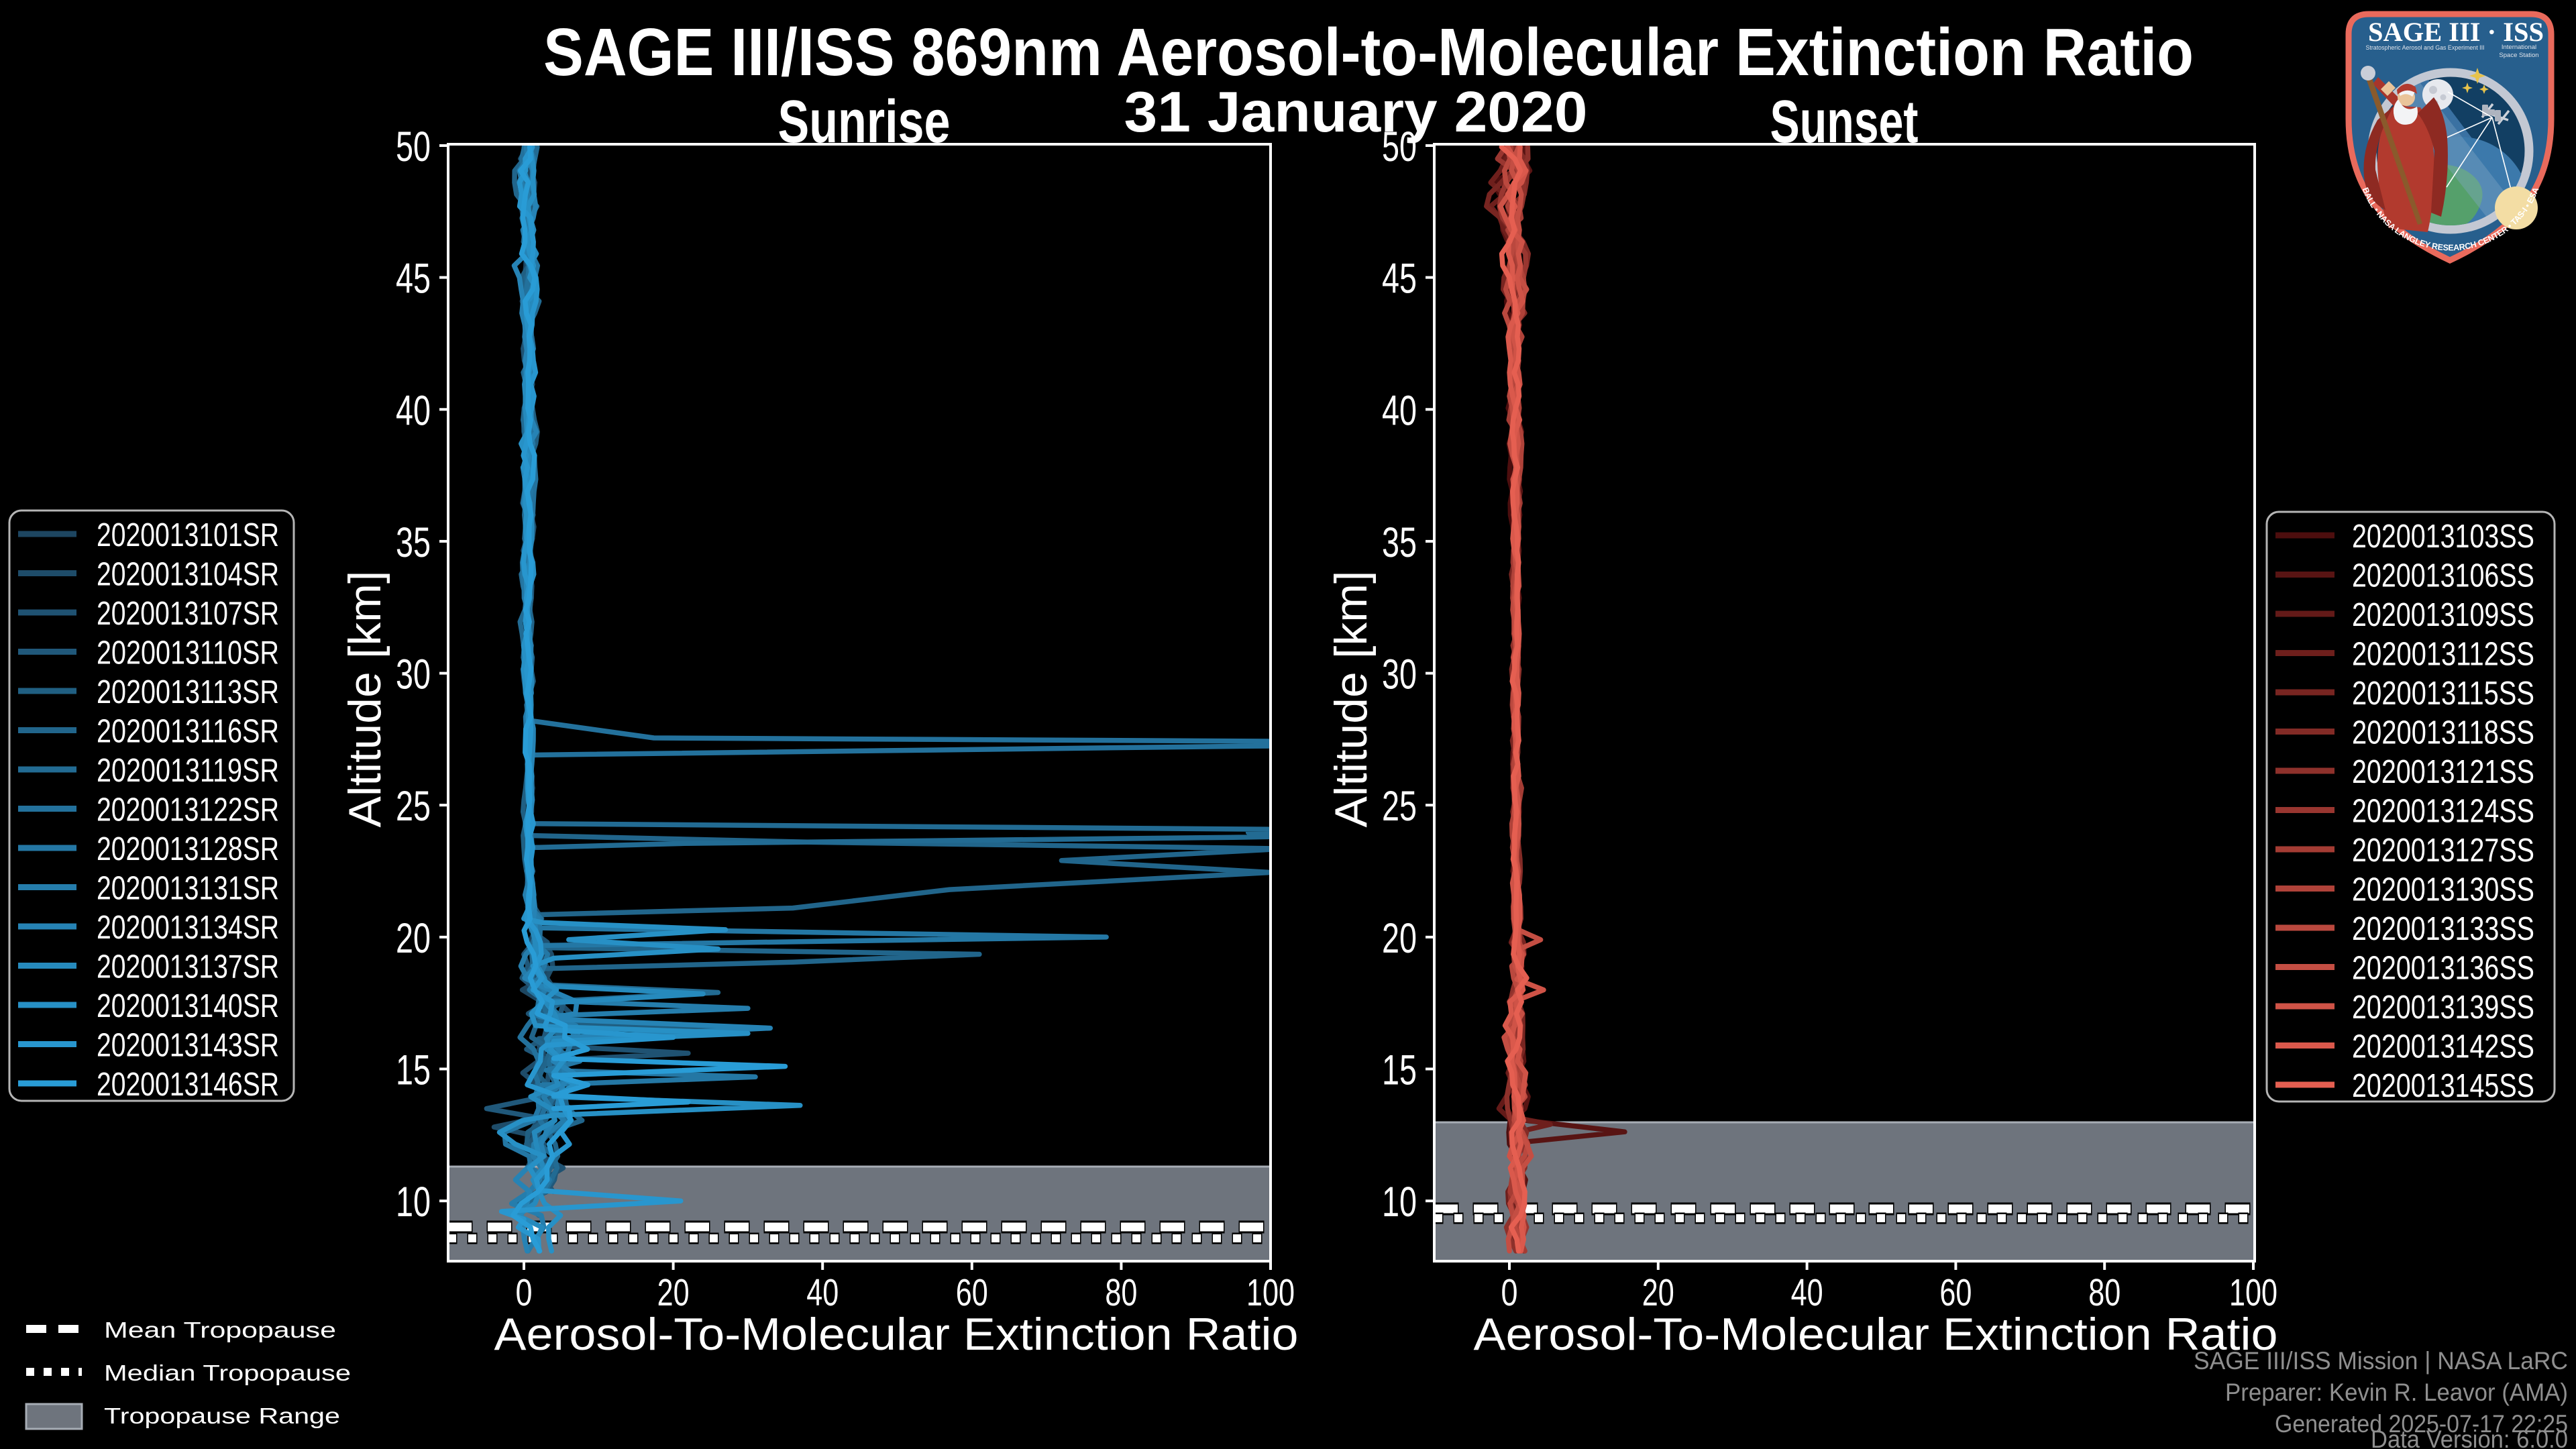 This screenshot has width=2576, height=1449. I want to click on svg-text: 2020013134SR, so click(188, 928).